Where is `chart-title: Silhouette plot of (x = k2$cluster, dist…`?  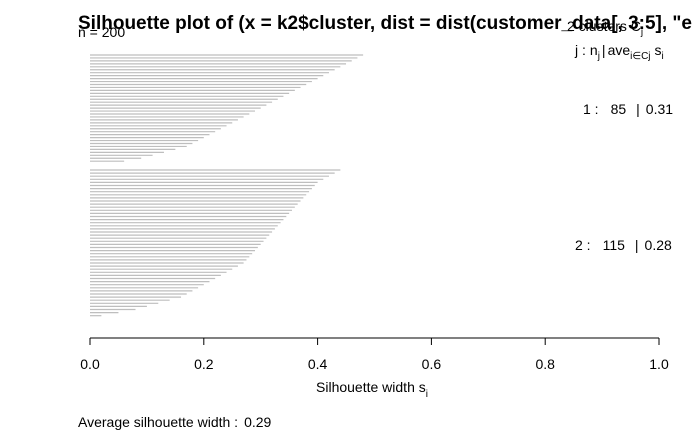
chart-title: Silhouette plot of (x = k2$cluster, dist… is located at coordinates (385, 23).